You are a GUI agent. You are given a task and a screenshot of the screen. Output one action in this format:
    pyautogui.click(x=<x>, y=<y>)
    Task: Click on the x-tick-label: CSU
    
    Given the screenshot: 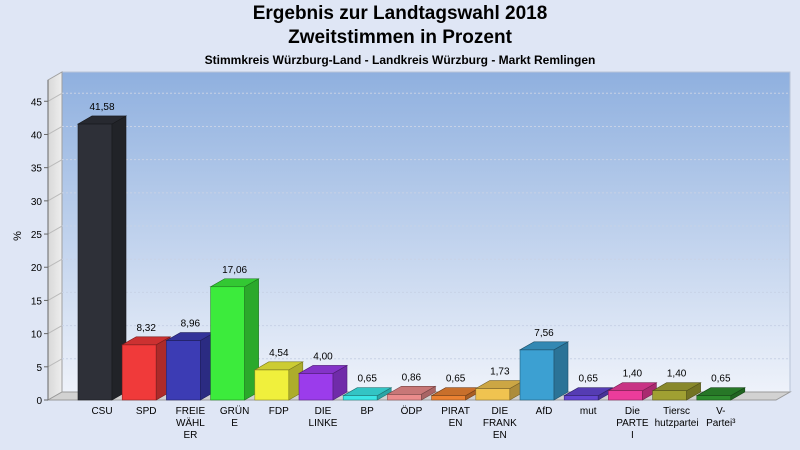 What is the action you would take?
    pyautogui.click(x=101, y=411)
    